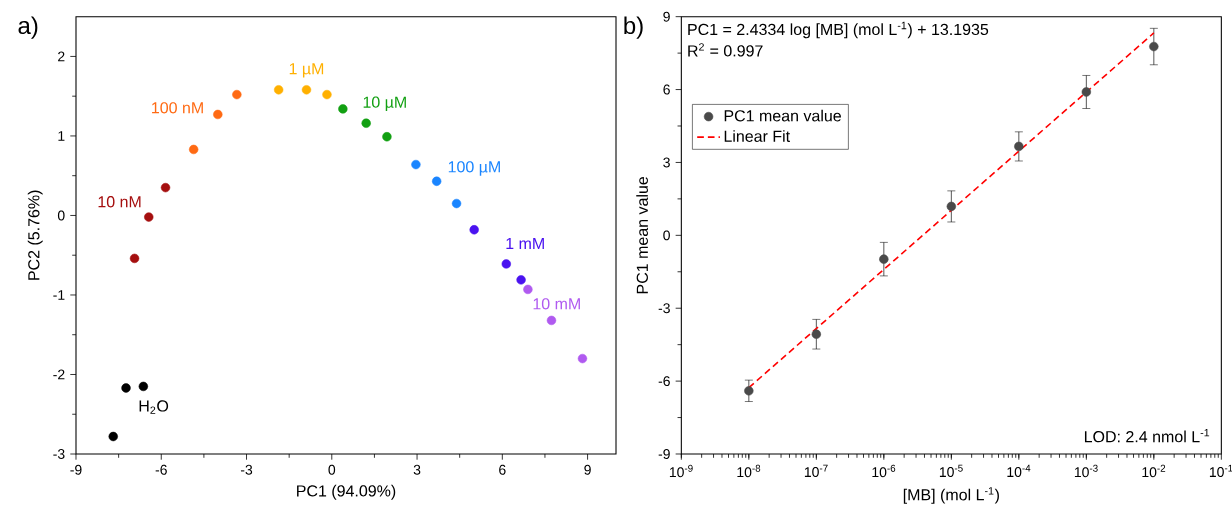 The height and width of the screenshot is (518, 1232). I want to click on x-tick-label: -3, so click(246, 469).